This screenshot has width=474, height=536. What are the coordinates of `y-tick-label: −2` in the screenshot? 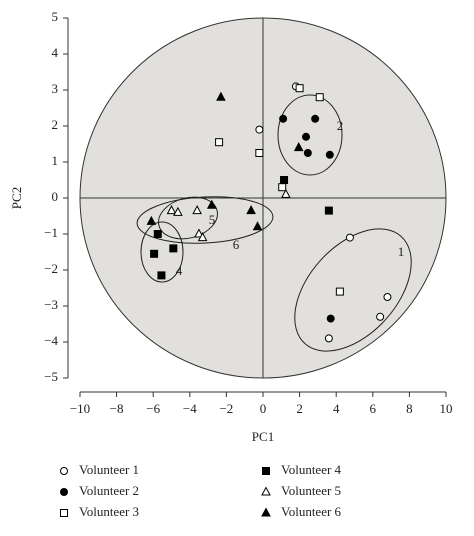 It's located at (51, 268).